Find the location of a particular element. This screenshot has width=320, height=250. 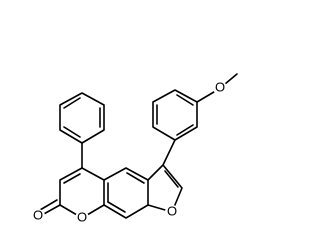

furan-ring is located at coordinates (165, 188).